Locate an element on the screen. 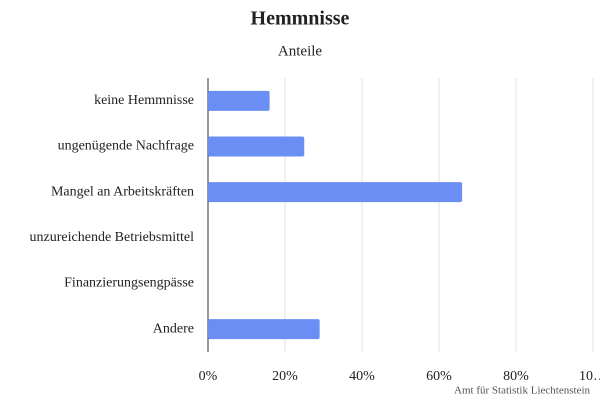  y-tick-label: unzureichende Betriebsmittel is located at coordinates (112, 237).